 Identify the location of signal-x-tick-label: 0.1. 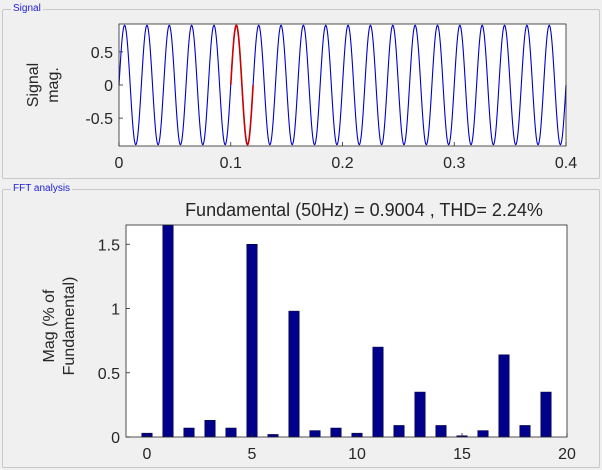
(231, 163).